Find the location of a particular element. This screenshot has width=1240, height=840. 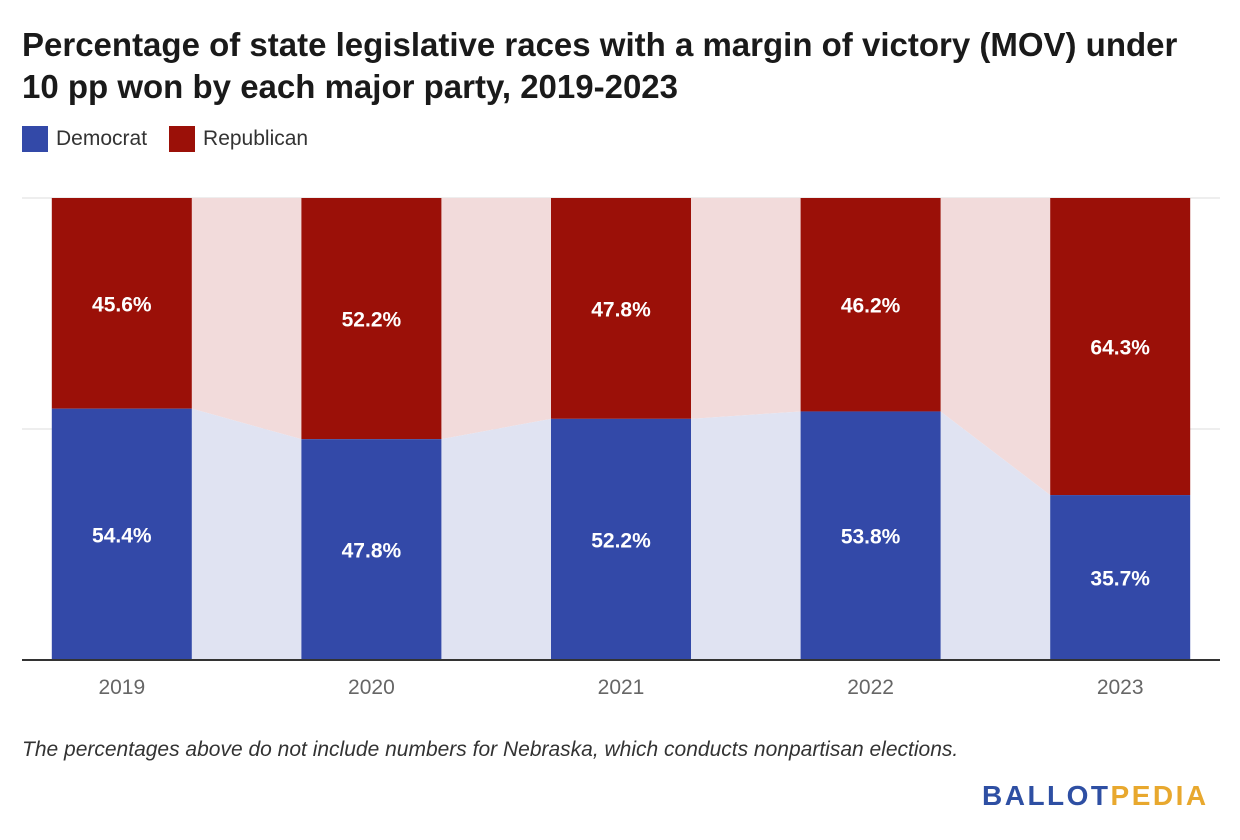

data-label-democrat: 54.4% is located at coordinates (122, 535).